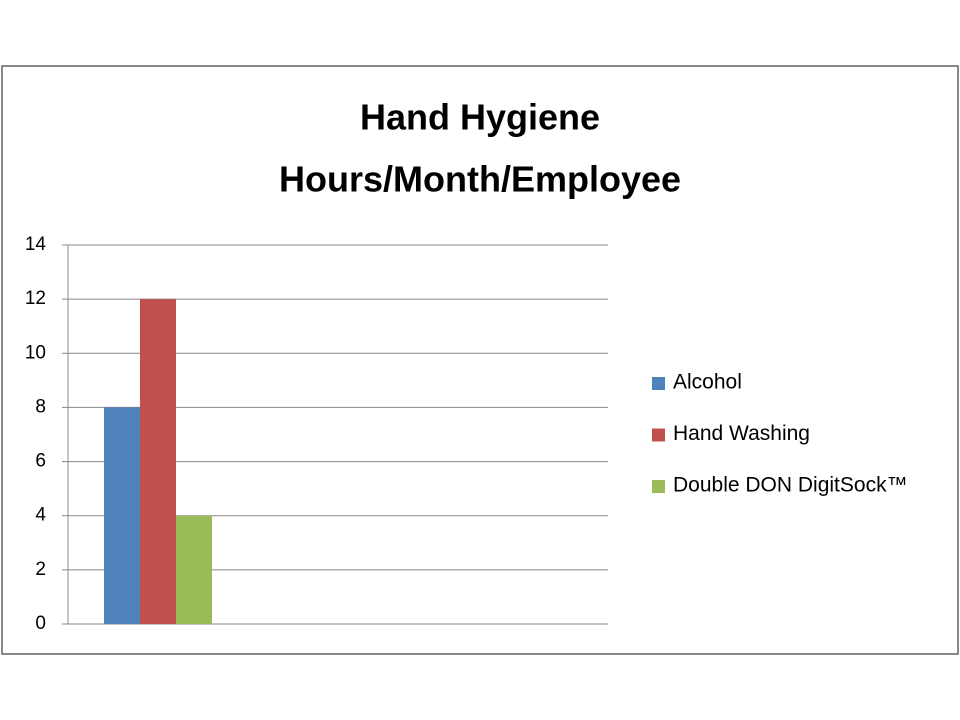 The width and height of the screenshot is (960, 720). Describe the element at coordinates (40, 406) in the screenshot. I see `y-tick-label: 8` at that location.